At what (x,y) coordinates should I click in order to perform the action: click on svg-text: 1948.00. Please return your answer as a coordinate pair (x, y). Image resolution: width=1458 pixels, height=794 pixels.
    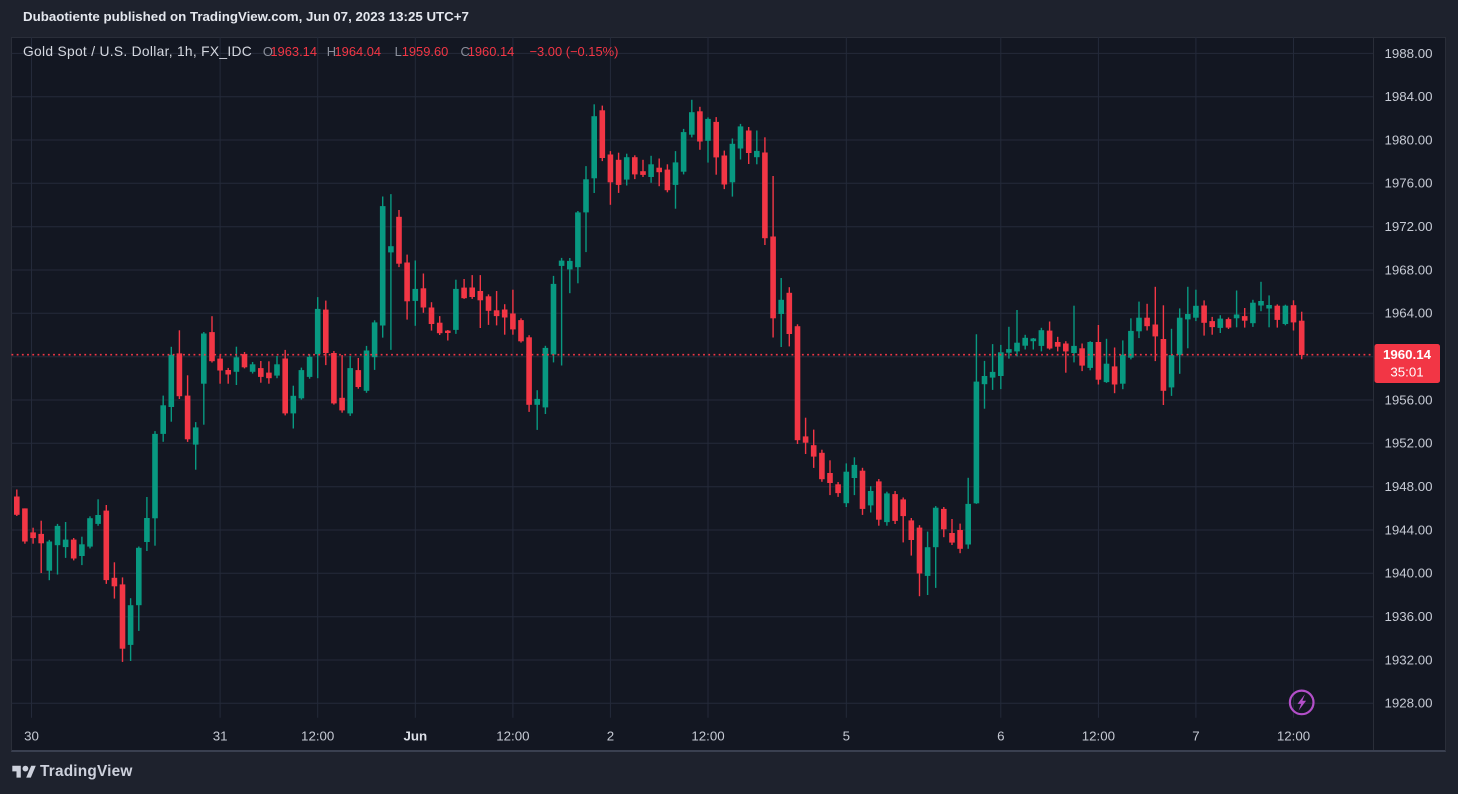
    Looking at the image, I should click on (1409, 486).